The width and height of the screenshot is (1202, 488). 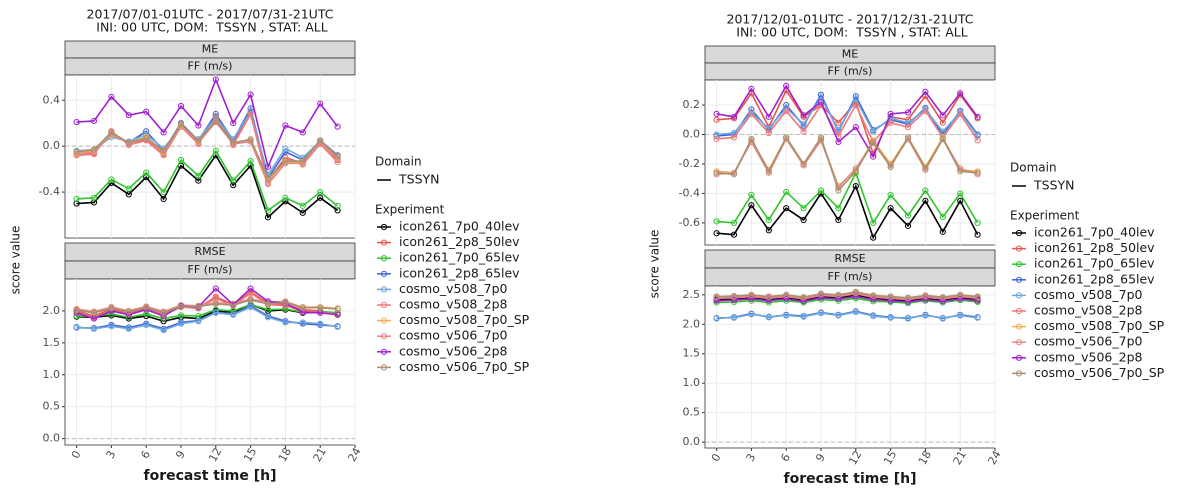 What do you see at coordinates (1045, 216) in the screenshot?
I see `legend-title: Experiment` at bounding box center [1045, 216].